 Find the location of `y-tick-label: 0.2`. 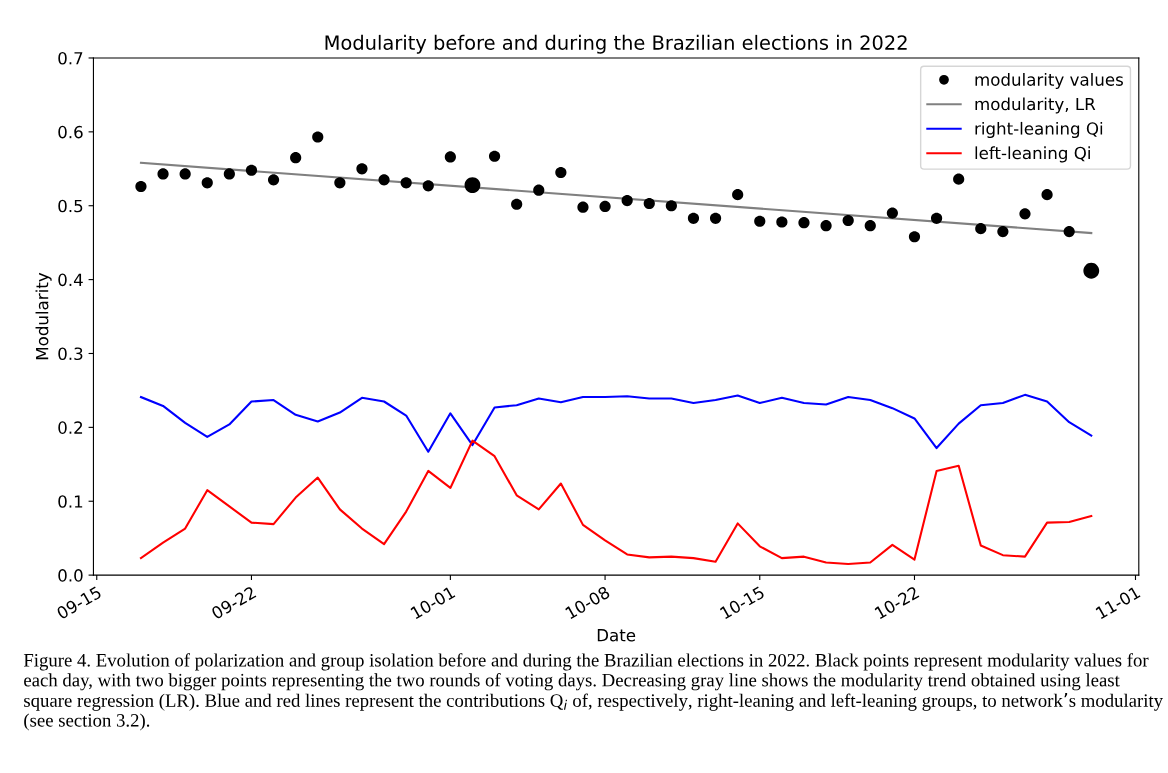

y-tick-label: 0.2 is located at coordinates (70, 427).